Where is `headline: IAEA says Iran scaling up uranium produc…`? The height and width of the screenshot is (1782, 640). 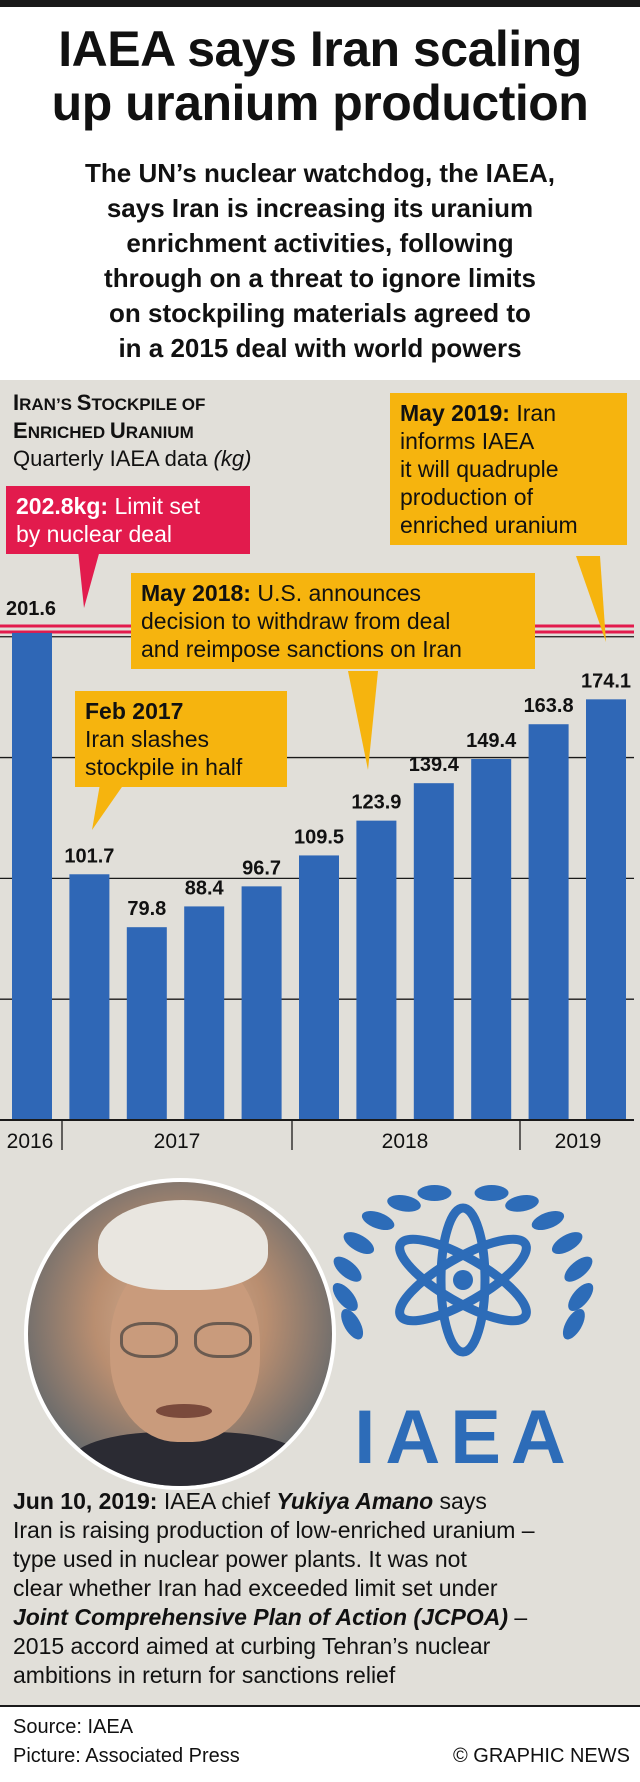 headline: IAEA says Iran scaling up uranium produc… is located at coordinates (320, 76).